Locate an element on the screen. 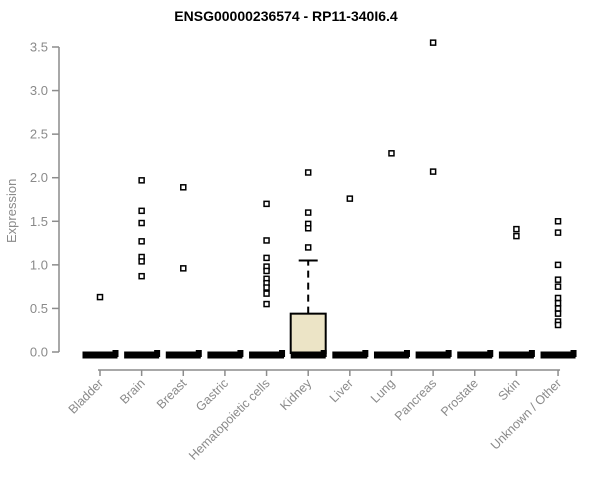  x-tick-label: Brain is located at coordinates (132, 391).